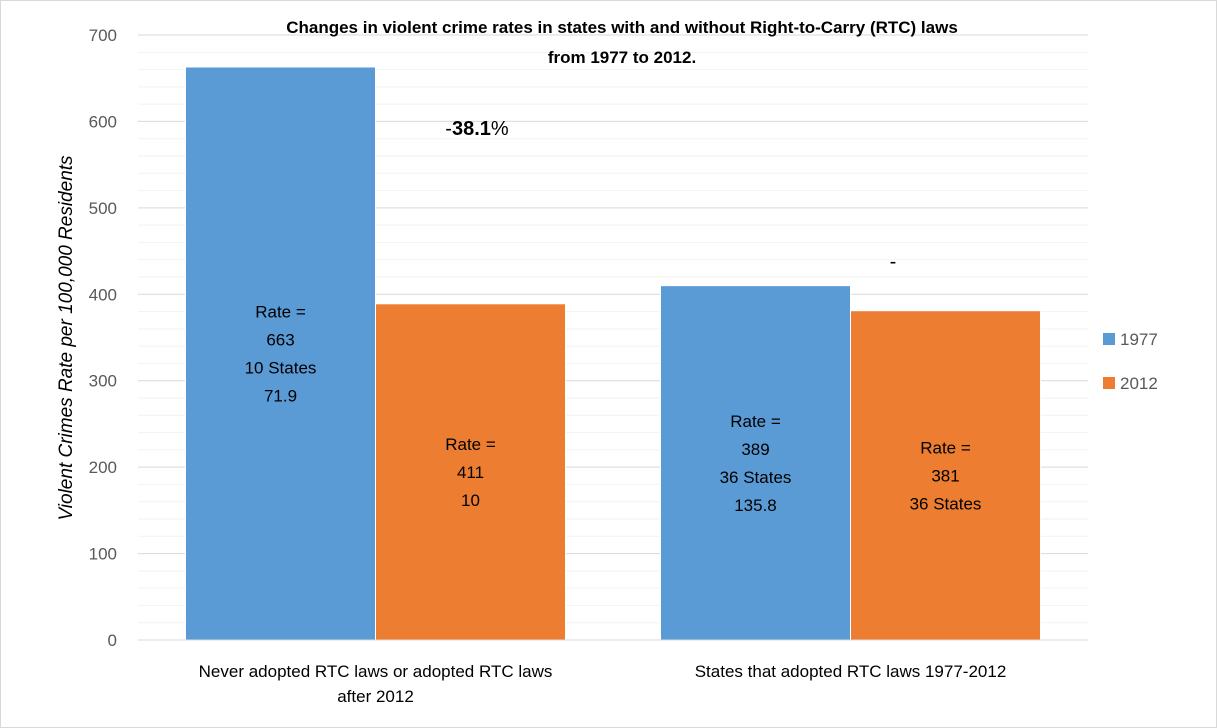  I want to click on chart-subtitle: from 1977 to 2012., so click(622, 57).